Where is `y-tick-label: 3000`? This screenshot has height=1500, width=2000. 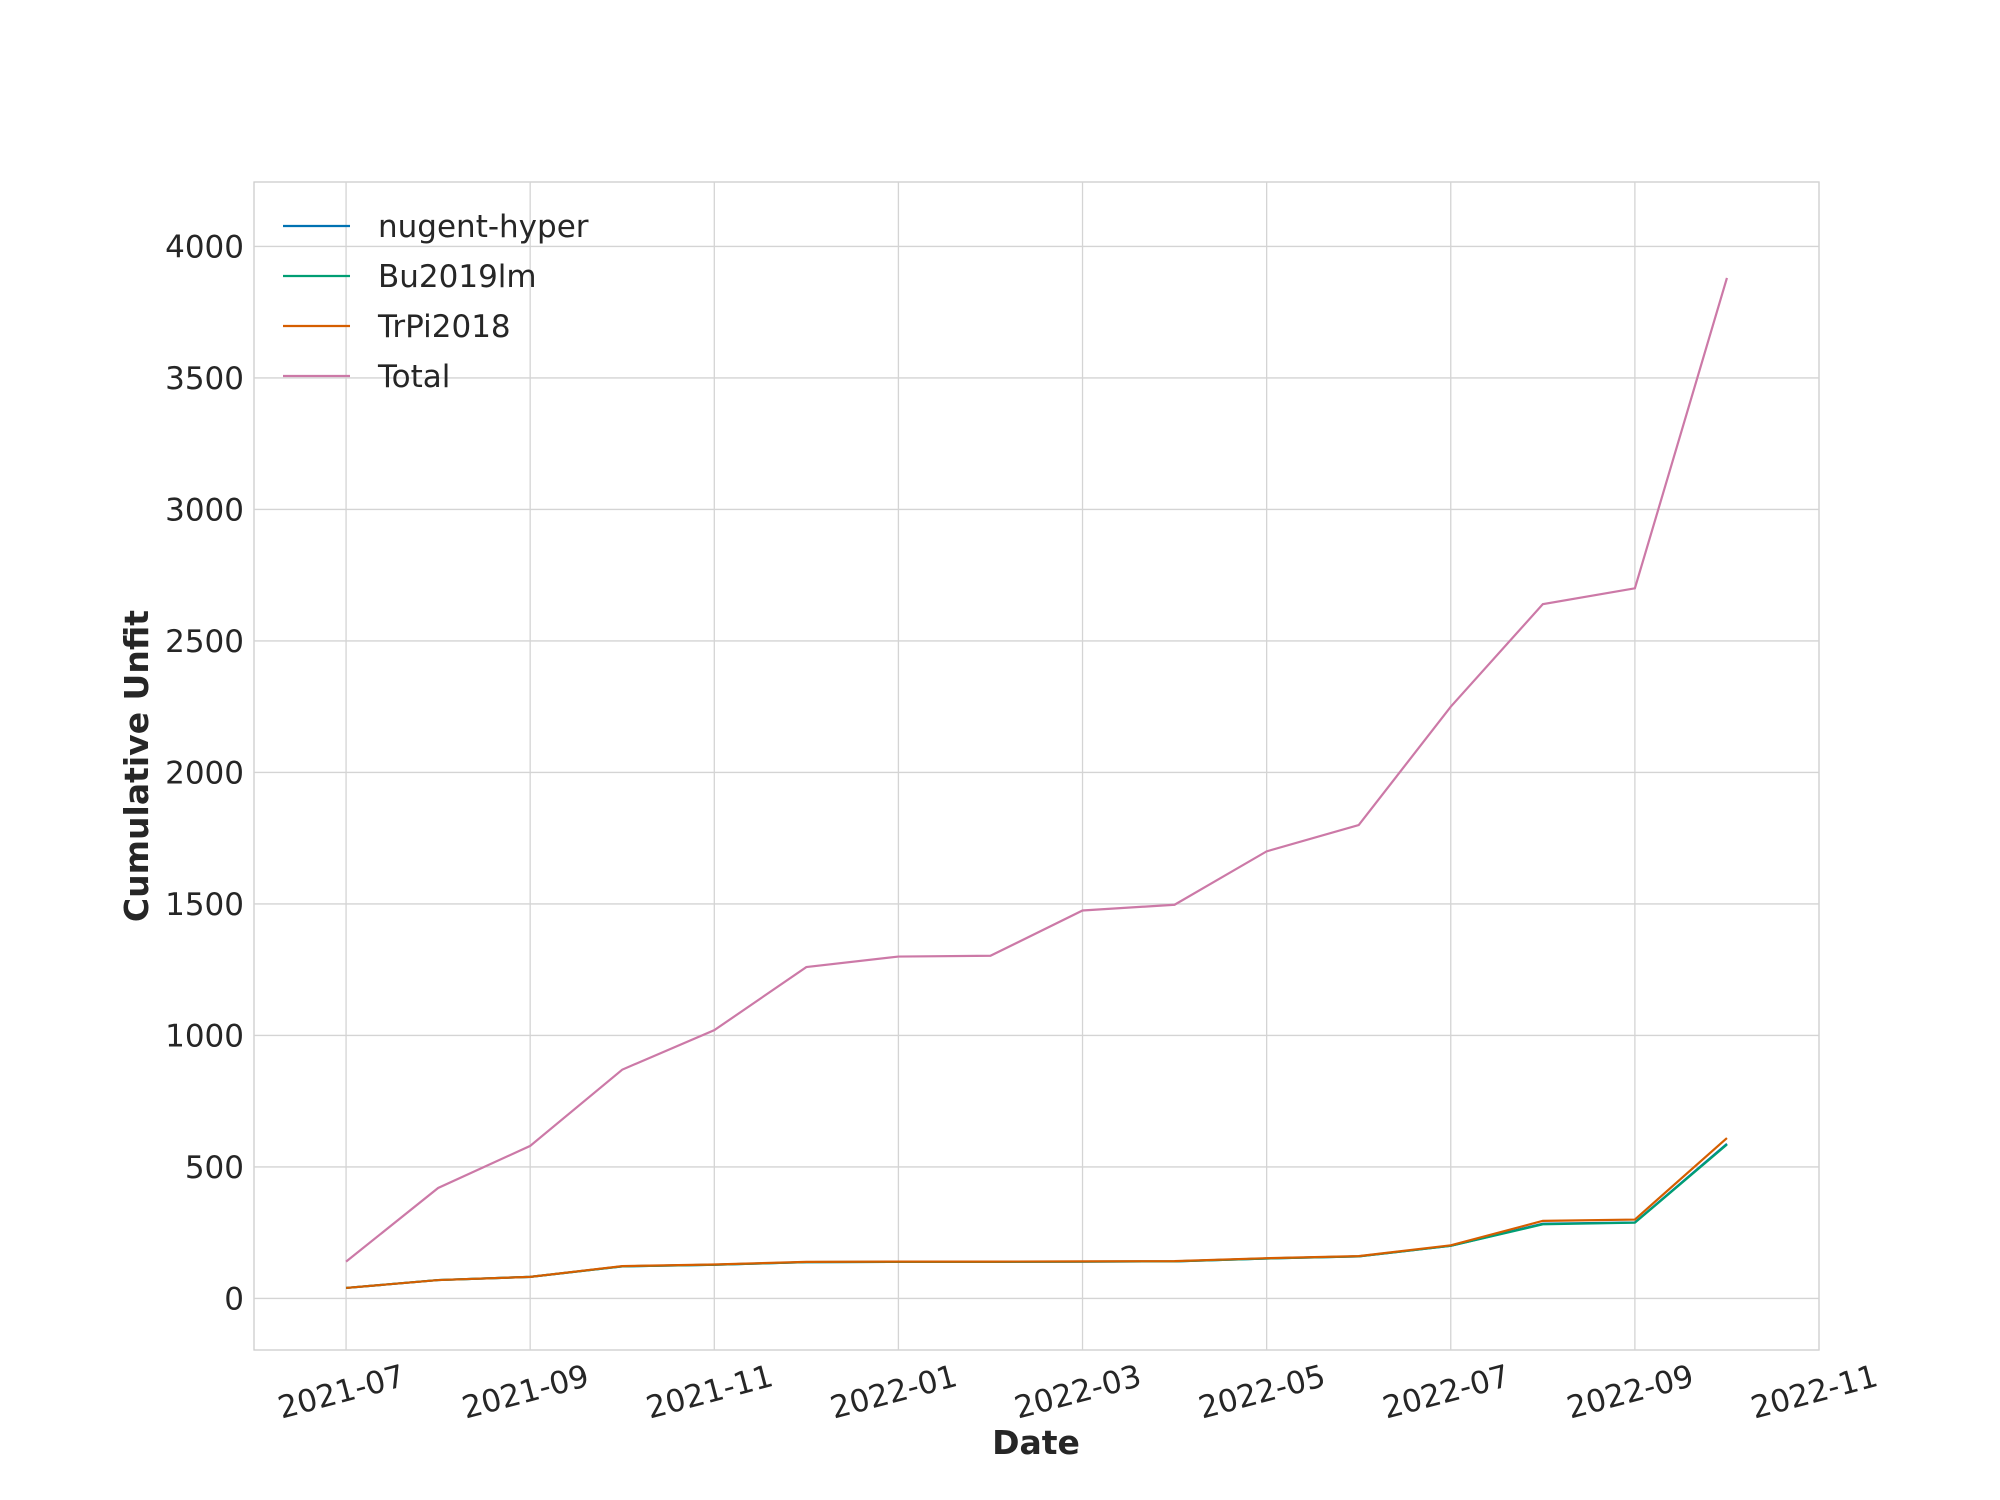 y-tick-label: 3000 is located at coordinates (204, 510).